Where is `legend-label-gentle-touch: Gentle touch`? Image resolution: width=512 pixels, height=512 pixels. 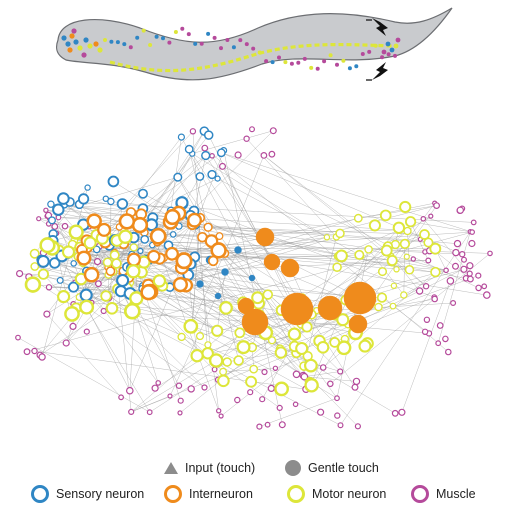 legend-label-gentle-touch: Gentle touch is located at coordinates (343, 468).